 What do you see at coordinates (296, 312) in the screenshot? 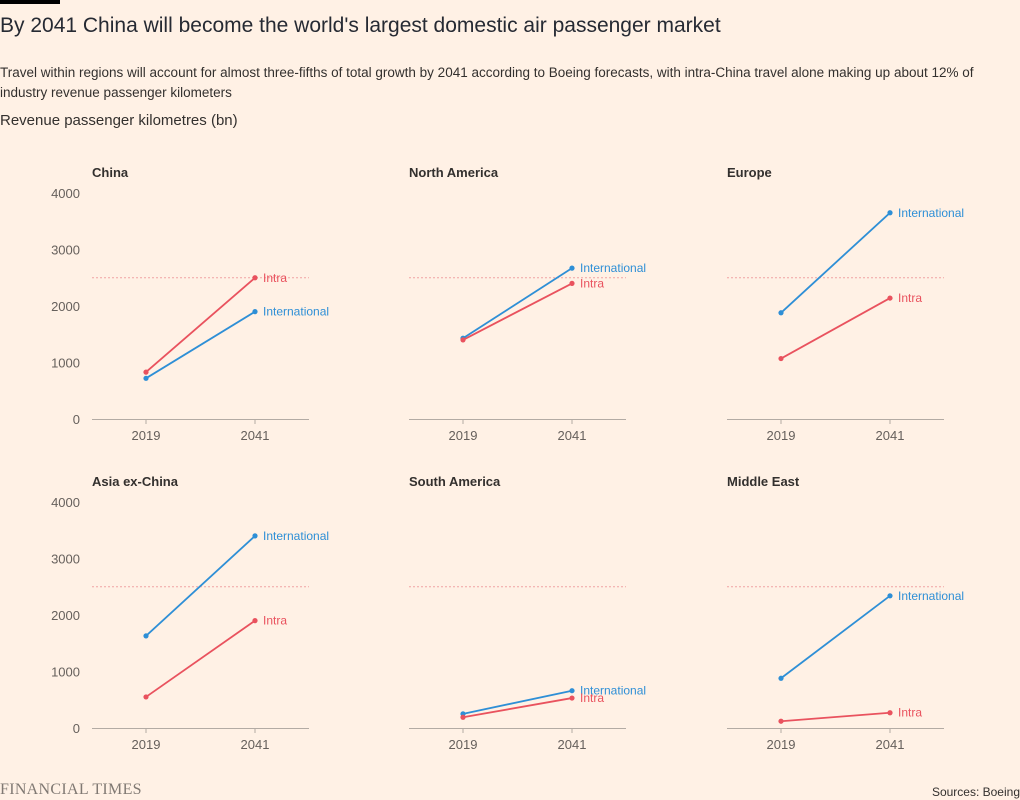
I see `series-label-international-china: International` at bounding box center [296, 312].